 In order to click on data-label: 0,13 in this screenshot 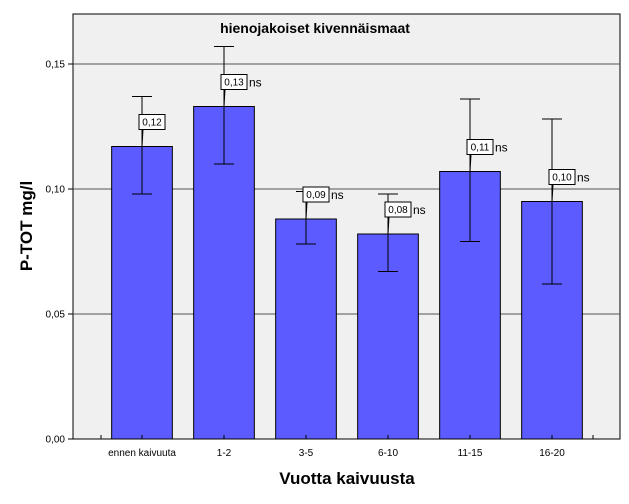, I will do `click(234, 83)`.